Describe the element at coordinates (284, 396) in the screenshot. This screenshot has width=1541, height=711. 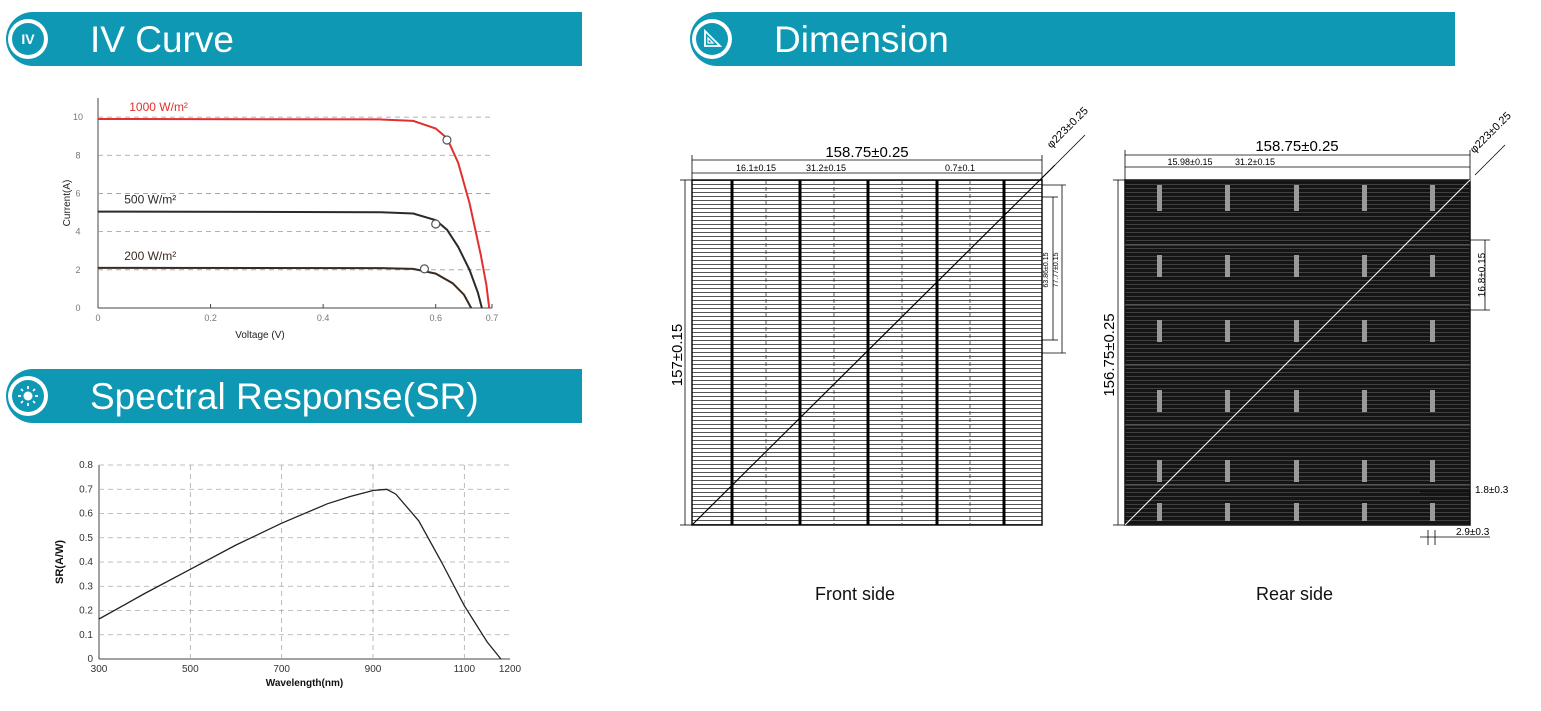
I see `spectral-response-title: Spectral Response(SR)` at that location.